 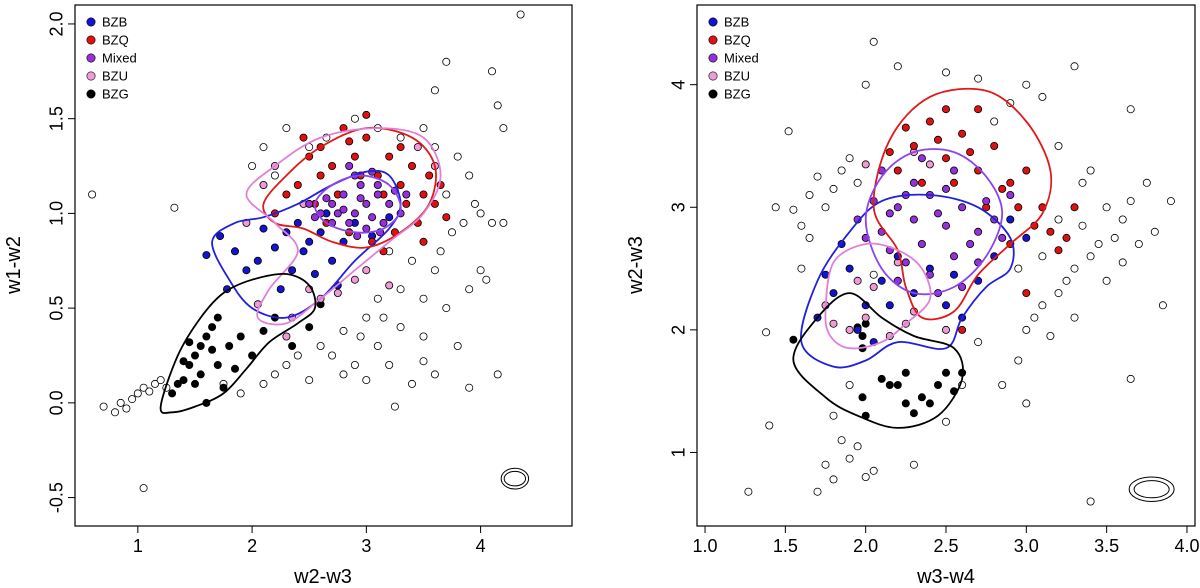 I want to click on legend-marker-bzu, so click(x=713, y=76).